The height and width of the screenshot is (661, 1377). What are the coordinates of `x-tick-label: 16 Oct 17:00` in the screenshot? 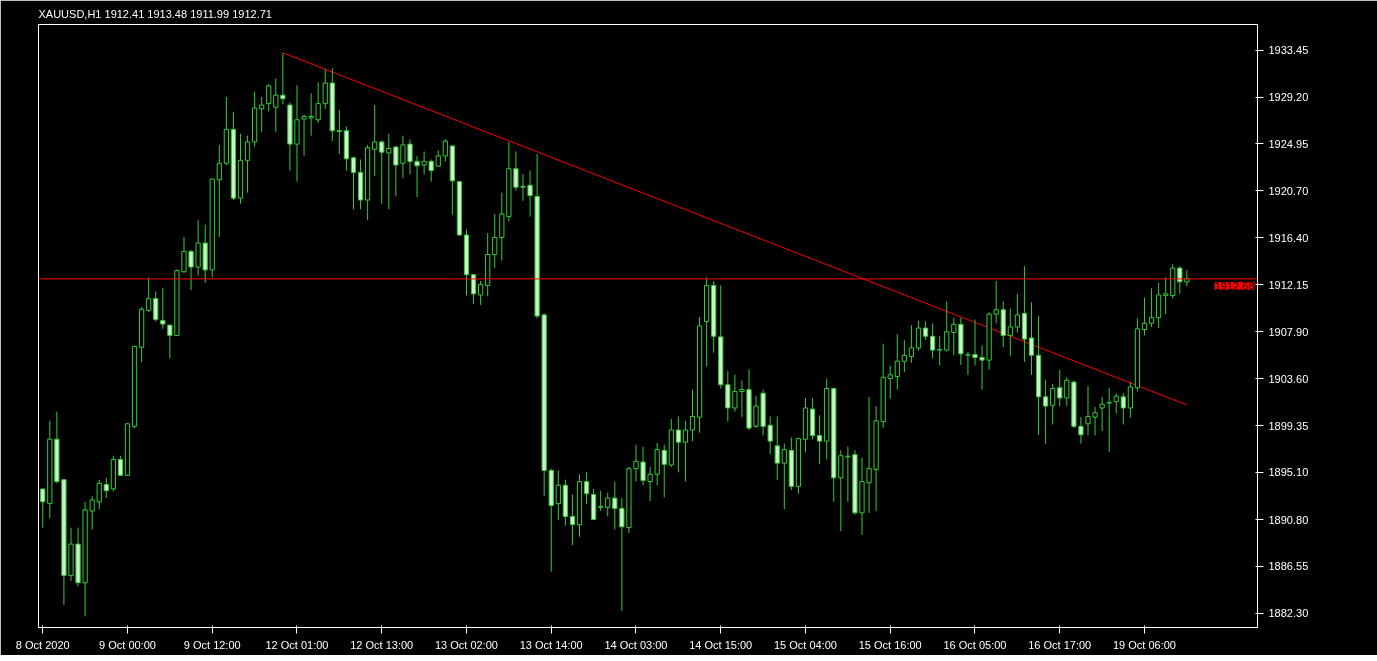 It's located at (1060, 644).